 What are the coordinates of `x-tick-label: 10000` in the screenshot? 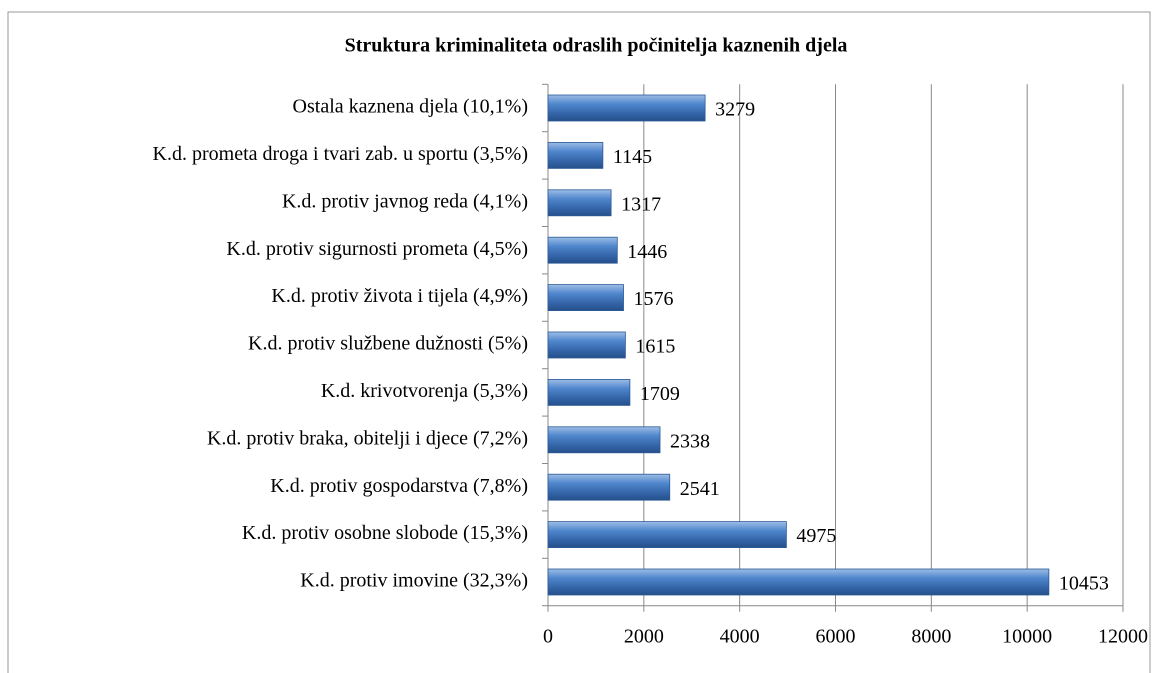 It's located at (1027, 636).